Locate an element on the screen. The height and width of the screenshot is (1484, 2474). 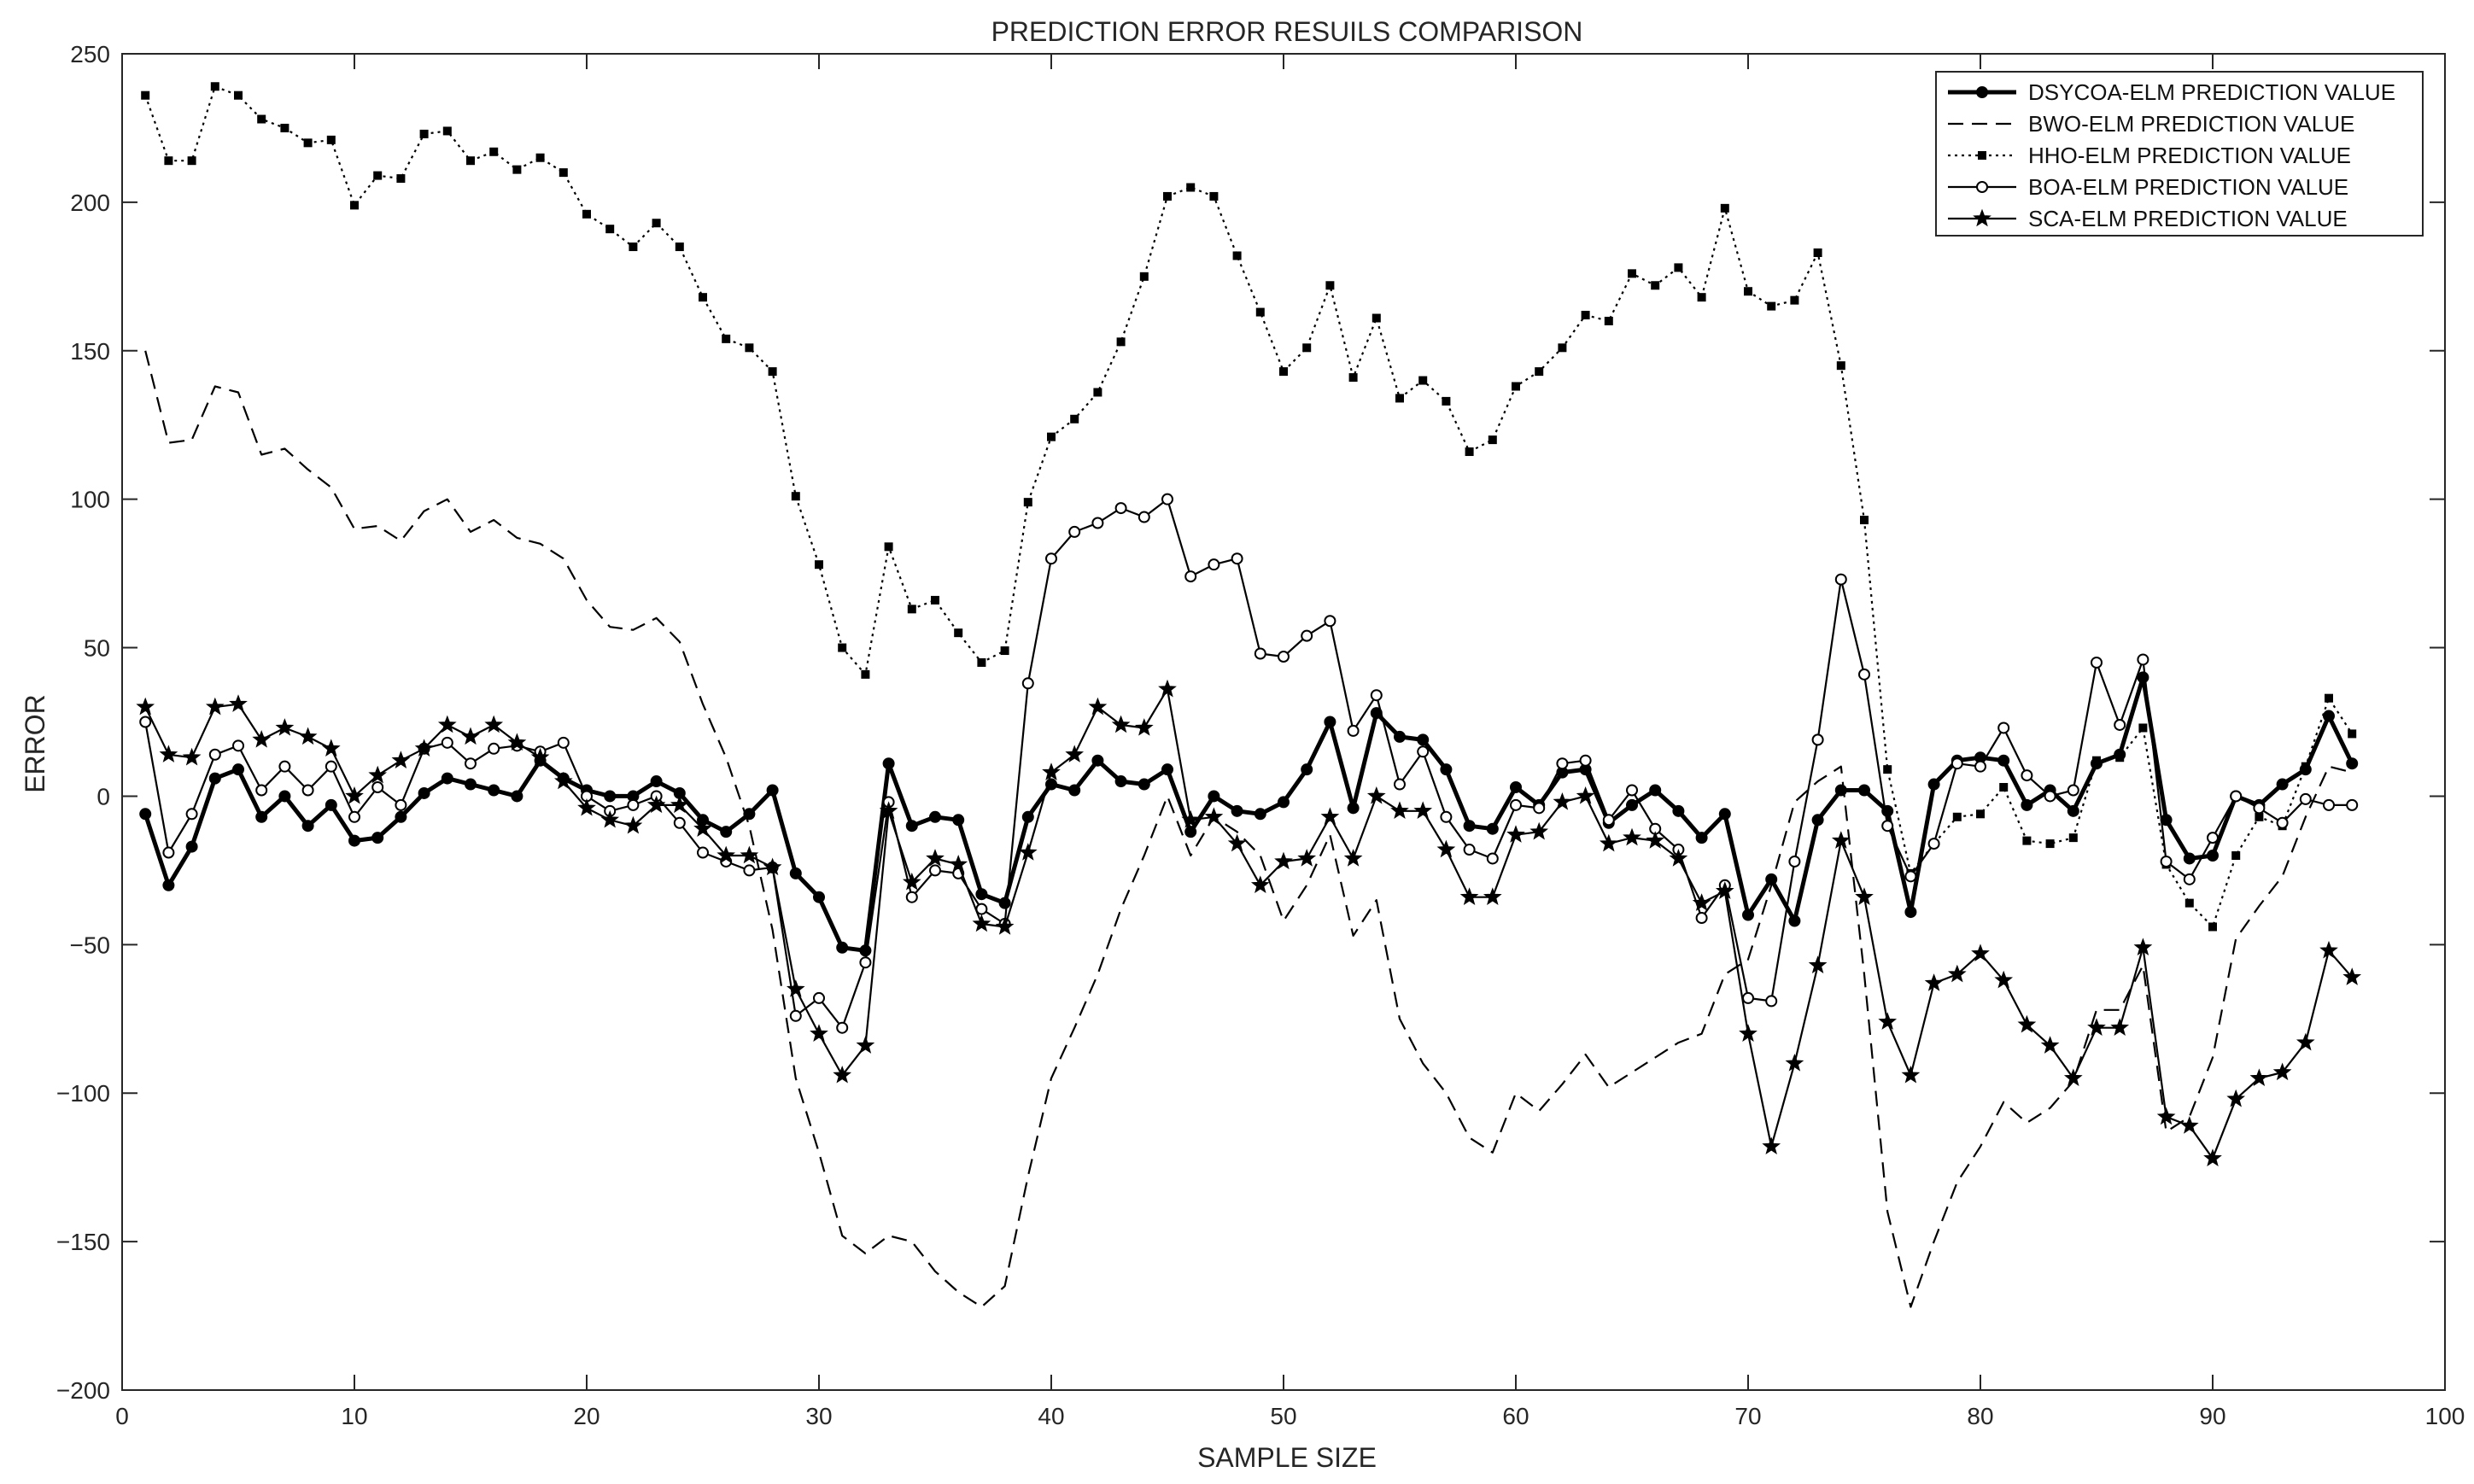
y-axis-title: ERROR is located at coordinates (35, 743).